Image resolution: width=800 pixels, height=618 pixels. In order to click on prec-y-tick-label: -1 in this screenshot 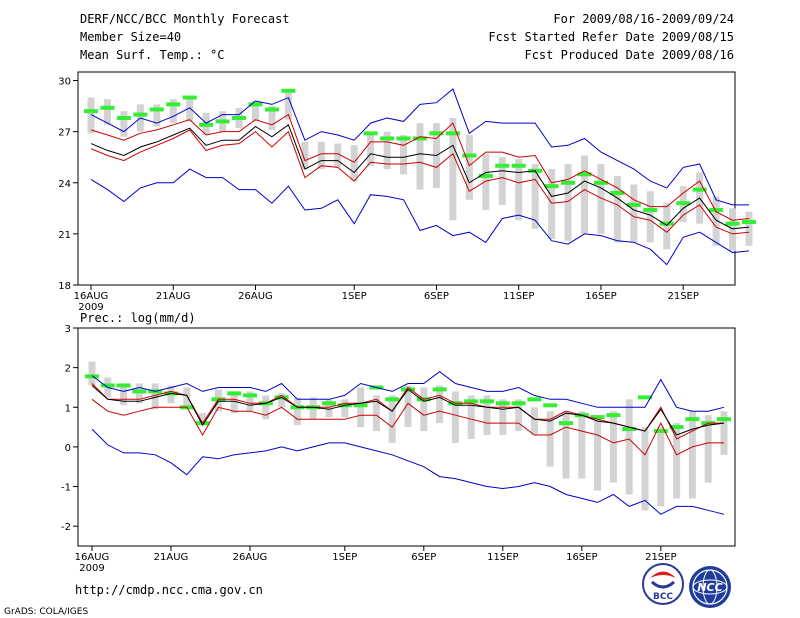, I will do `click(66, 488)`.